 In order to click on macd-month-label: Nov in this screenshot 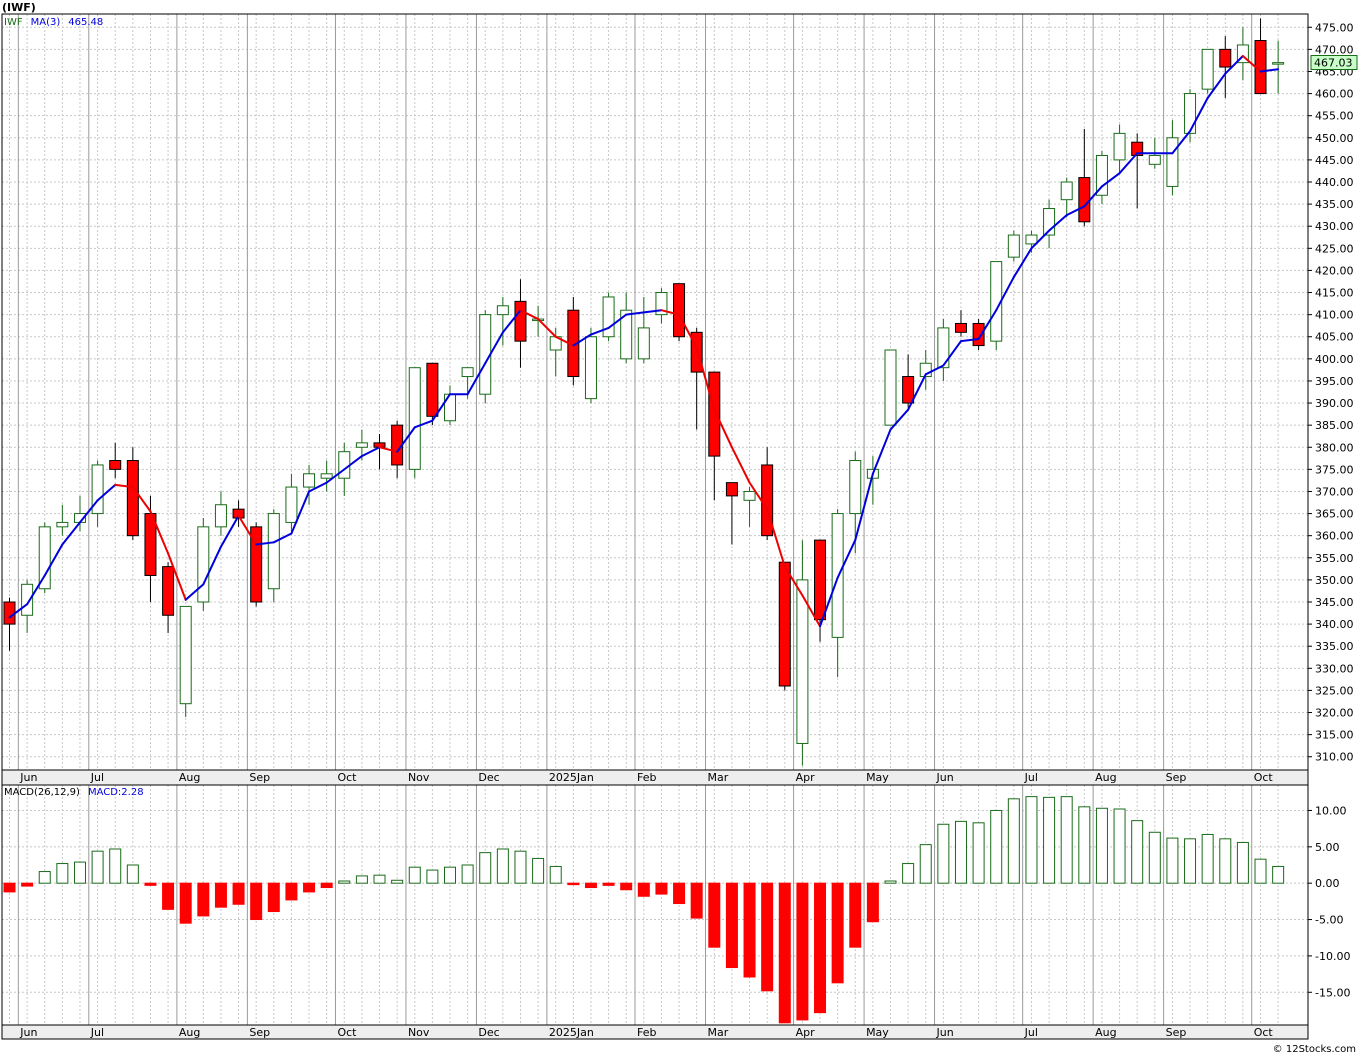, I will do `click(419, 1032)`.